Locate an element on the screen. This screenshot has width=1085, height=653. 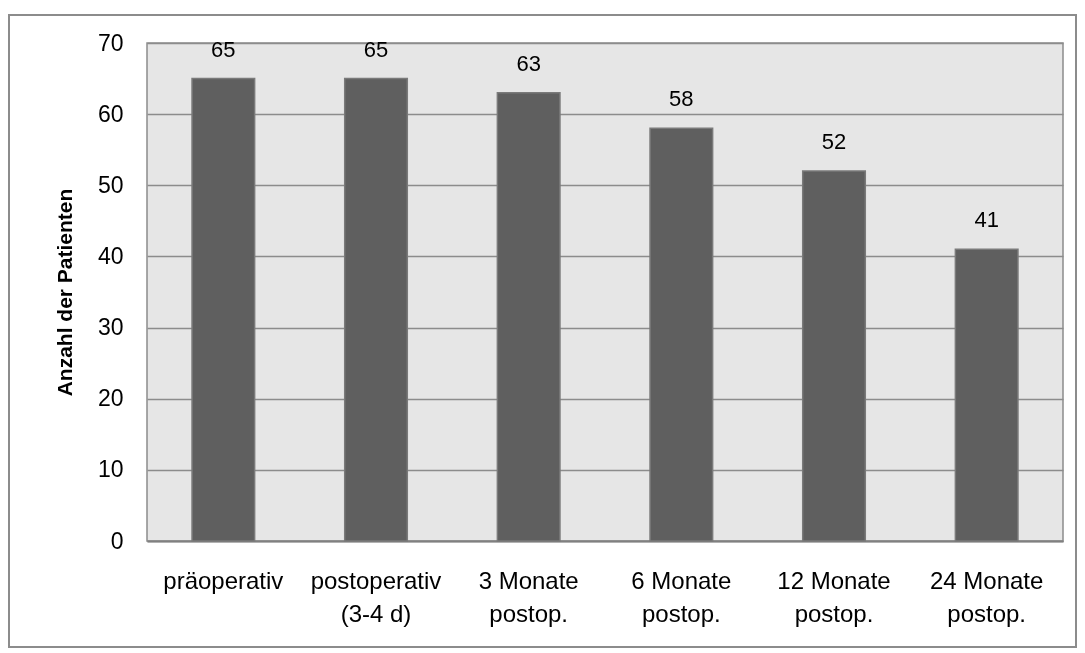
y-tick-label: 60 is located at coordinates (110, 113).